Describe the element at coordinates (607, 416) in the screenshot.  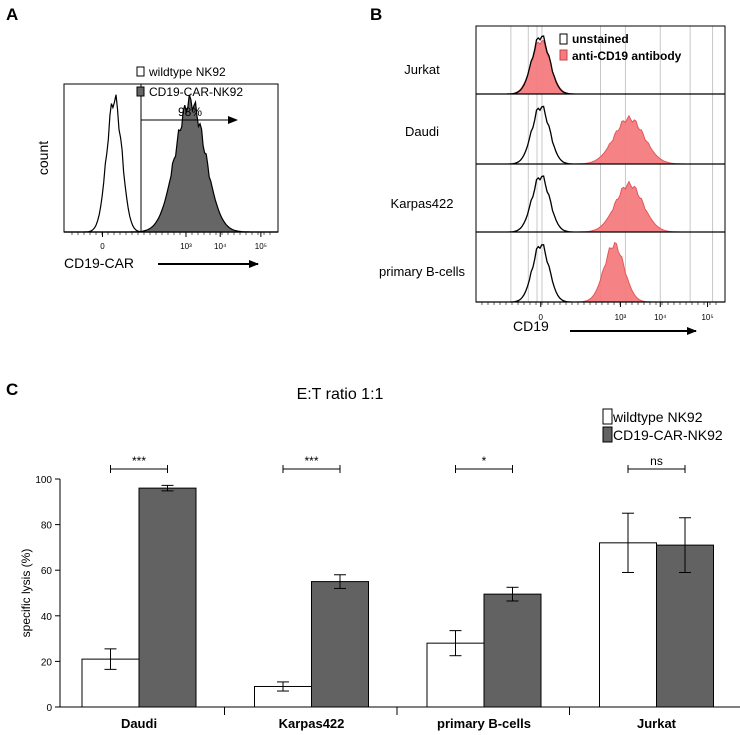
I see `legend-swatch-wildtype-c` at that location.